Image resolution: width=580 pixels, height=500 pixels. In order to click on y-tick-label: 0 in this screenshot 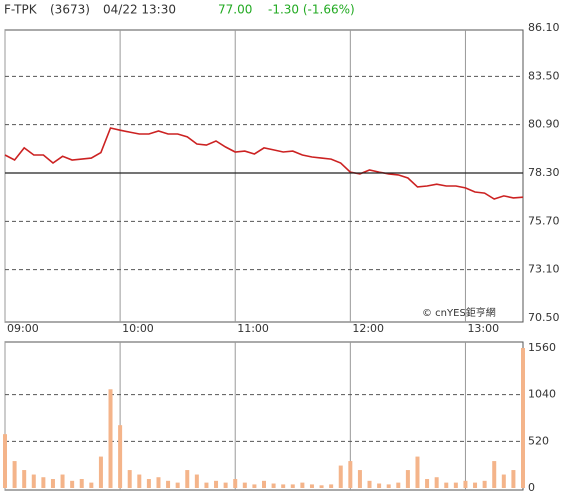, I will do `click(531, 487)`.